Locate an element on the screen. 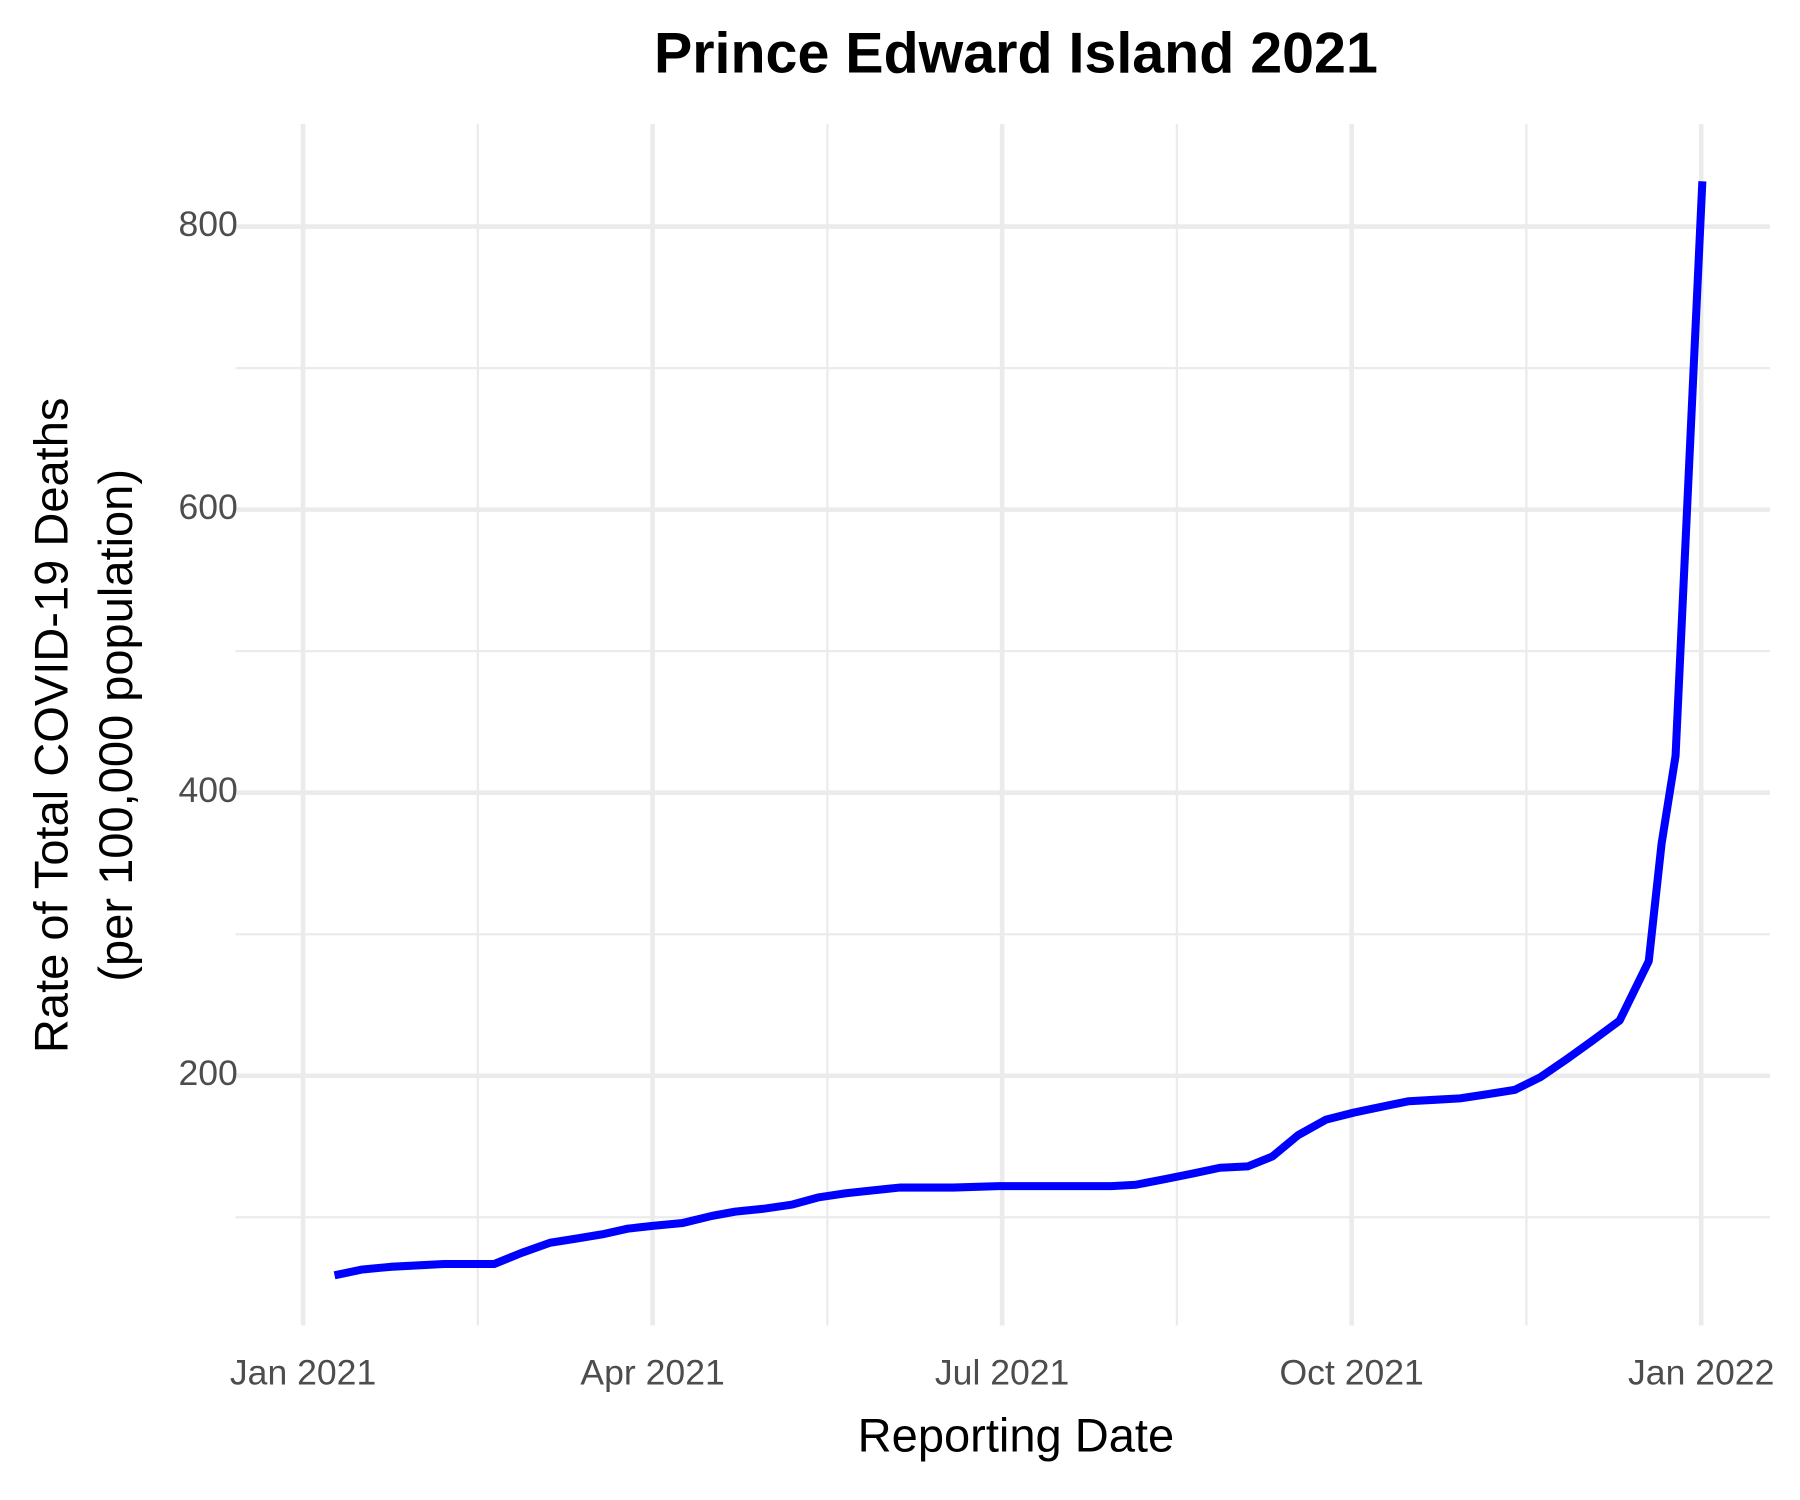  x-tick-label: Jul 2021 is located at coordinates (1002, 1372).